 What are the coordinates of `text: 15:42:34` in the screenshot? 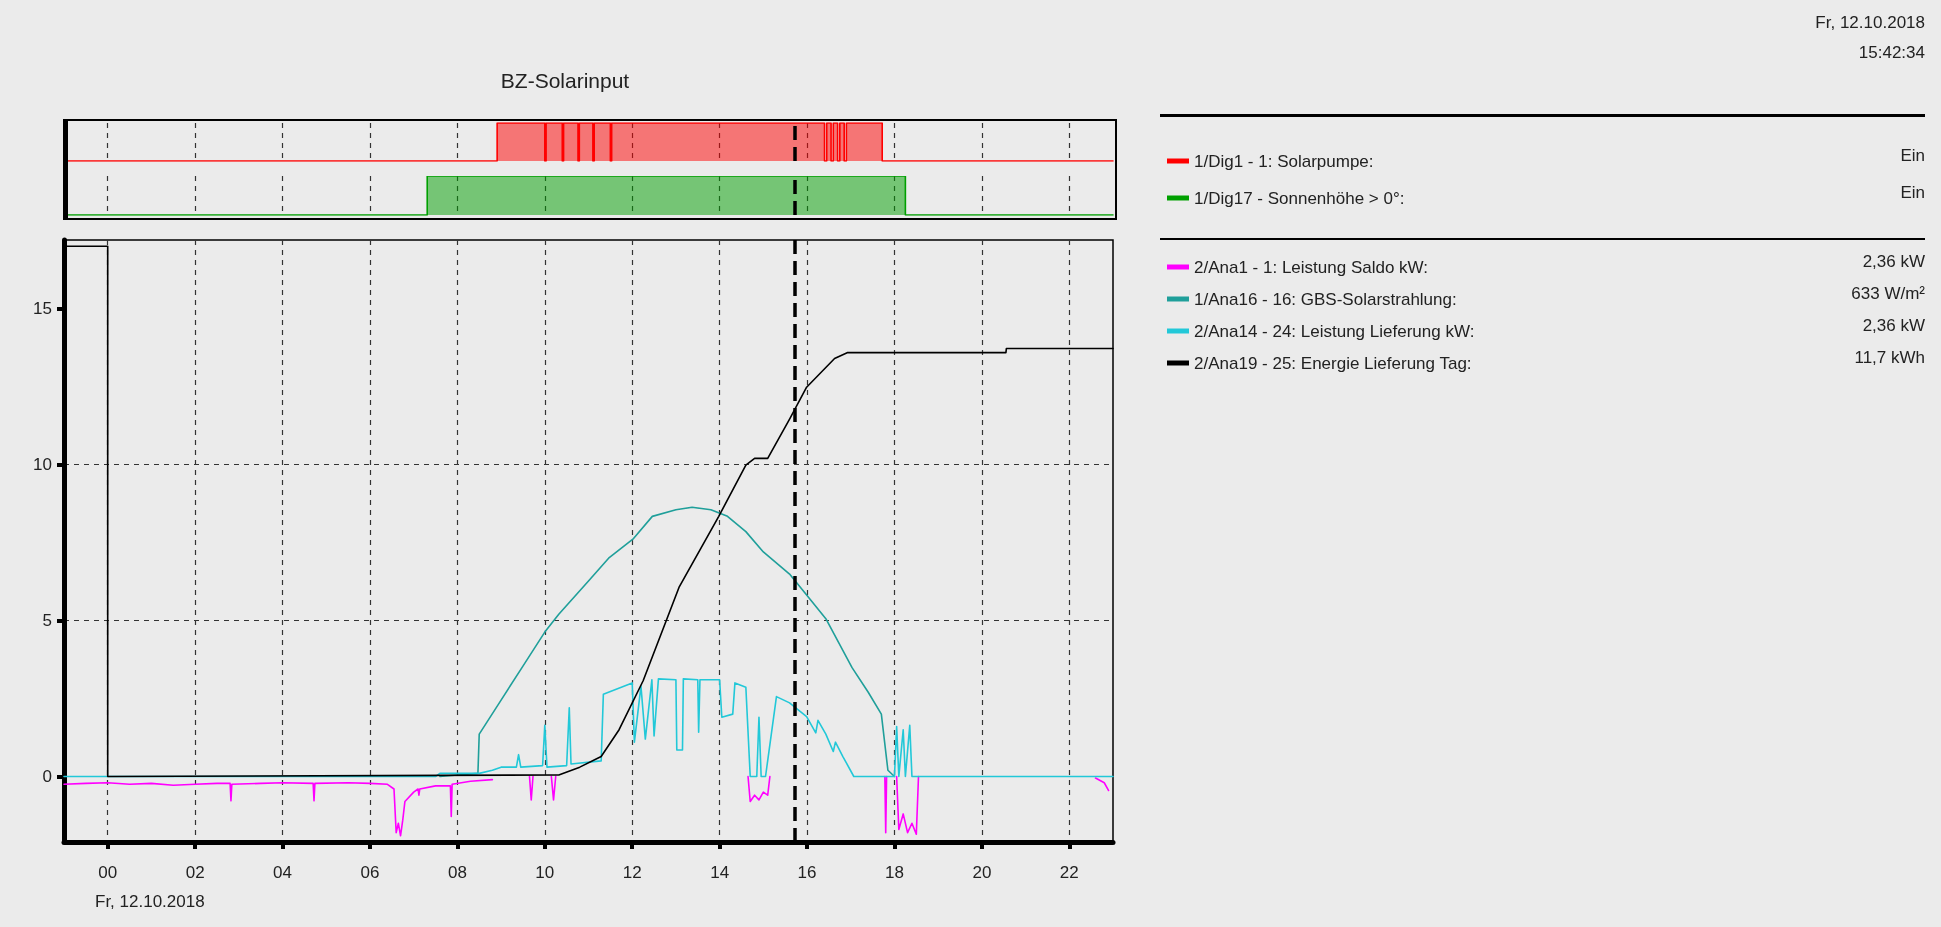 It's located at (1891, 52).